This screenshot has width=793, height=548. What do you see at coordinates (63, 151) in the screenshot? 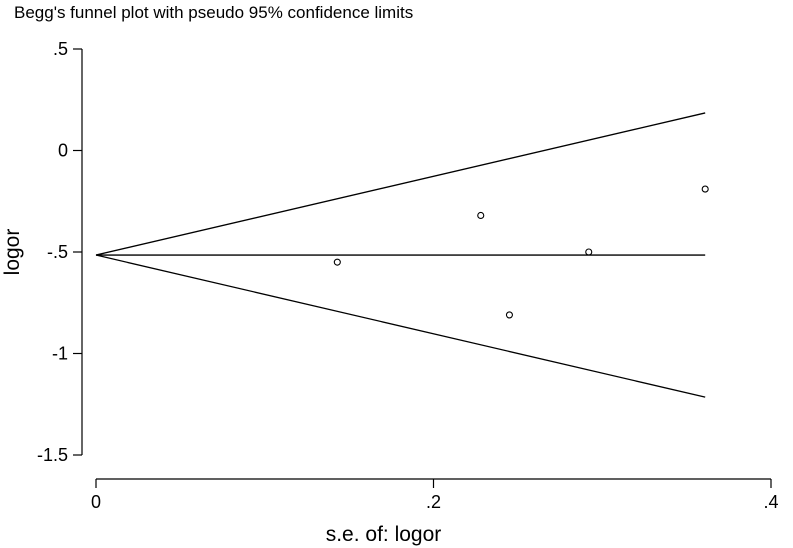
I see `y-tick-label: 0` at bounding box center [63, 151].